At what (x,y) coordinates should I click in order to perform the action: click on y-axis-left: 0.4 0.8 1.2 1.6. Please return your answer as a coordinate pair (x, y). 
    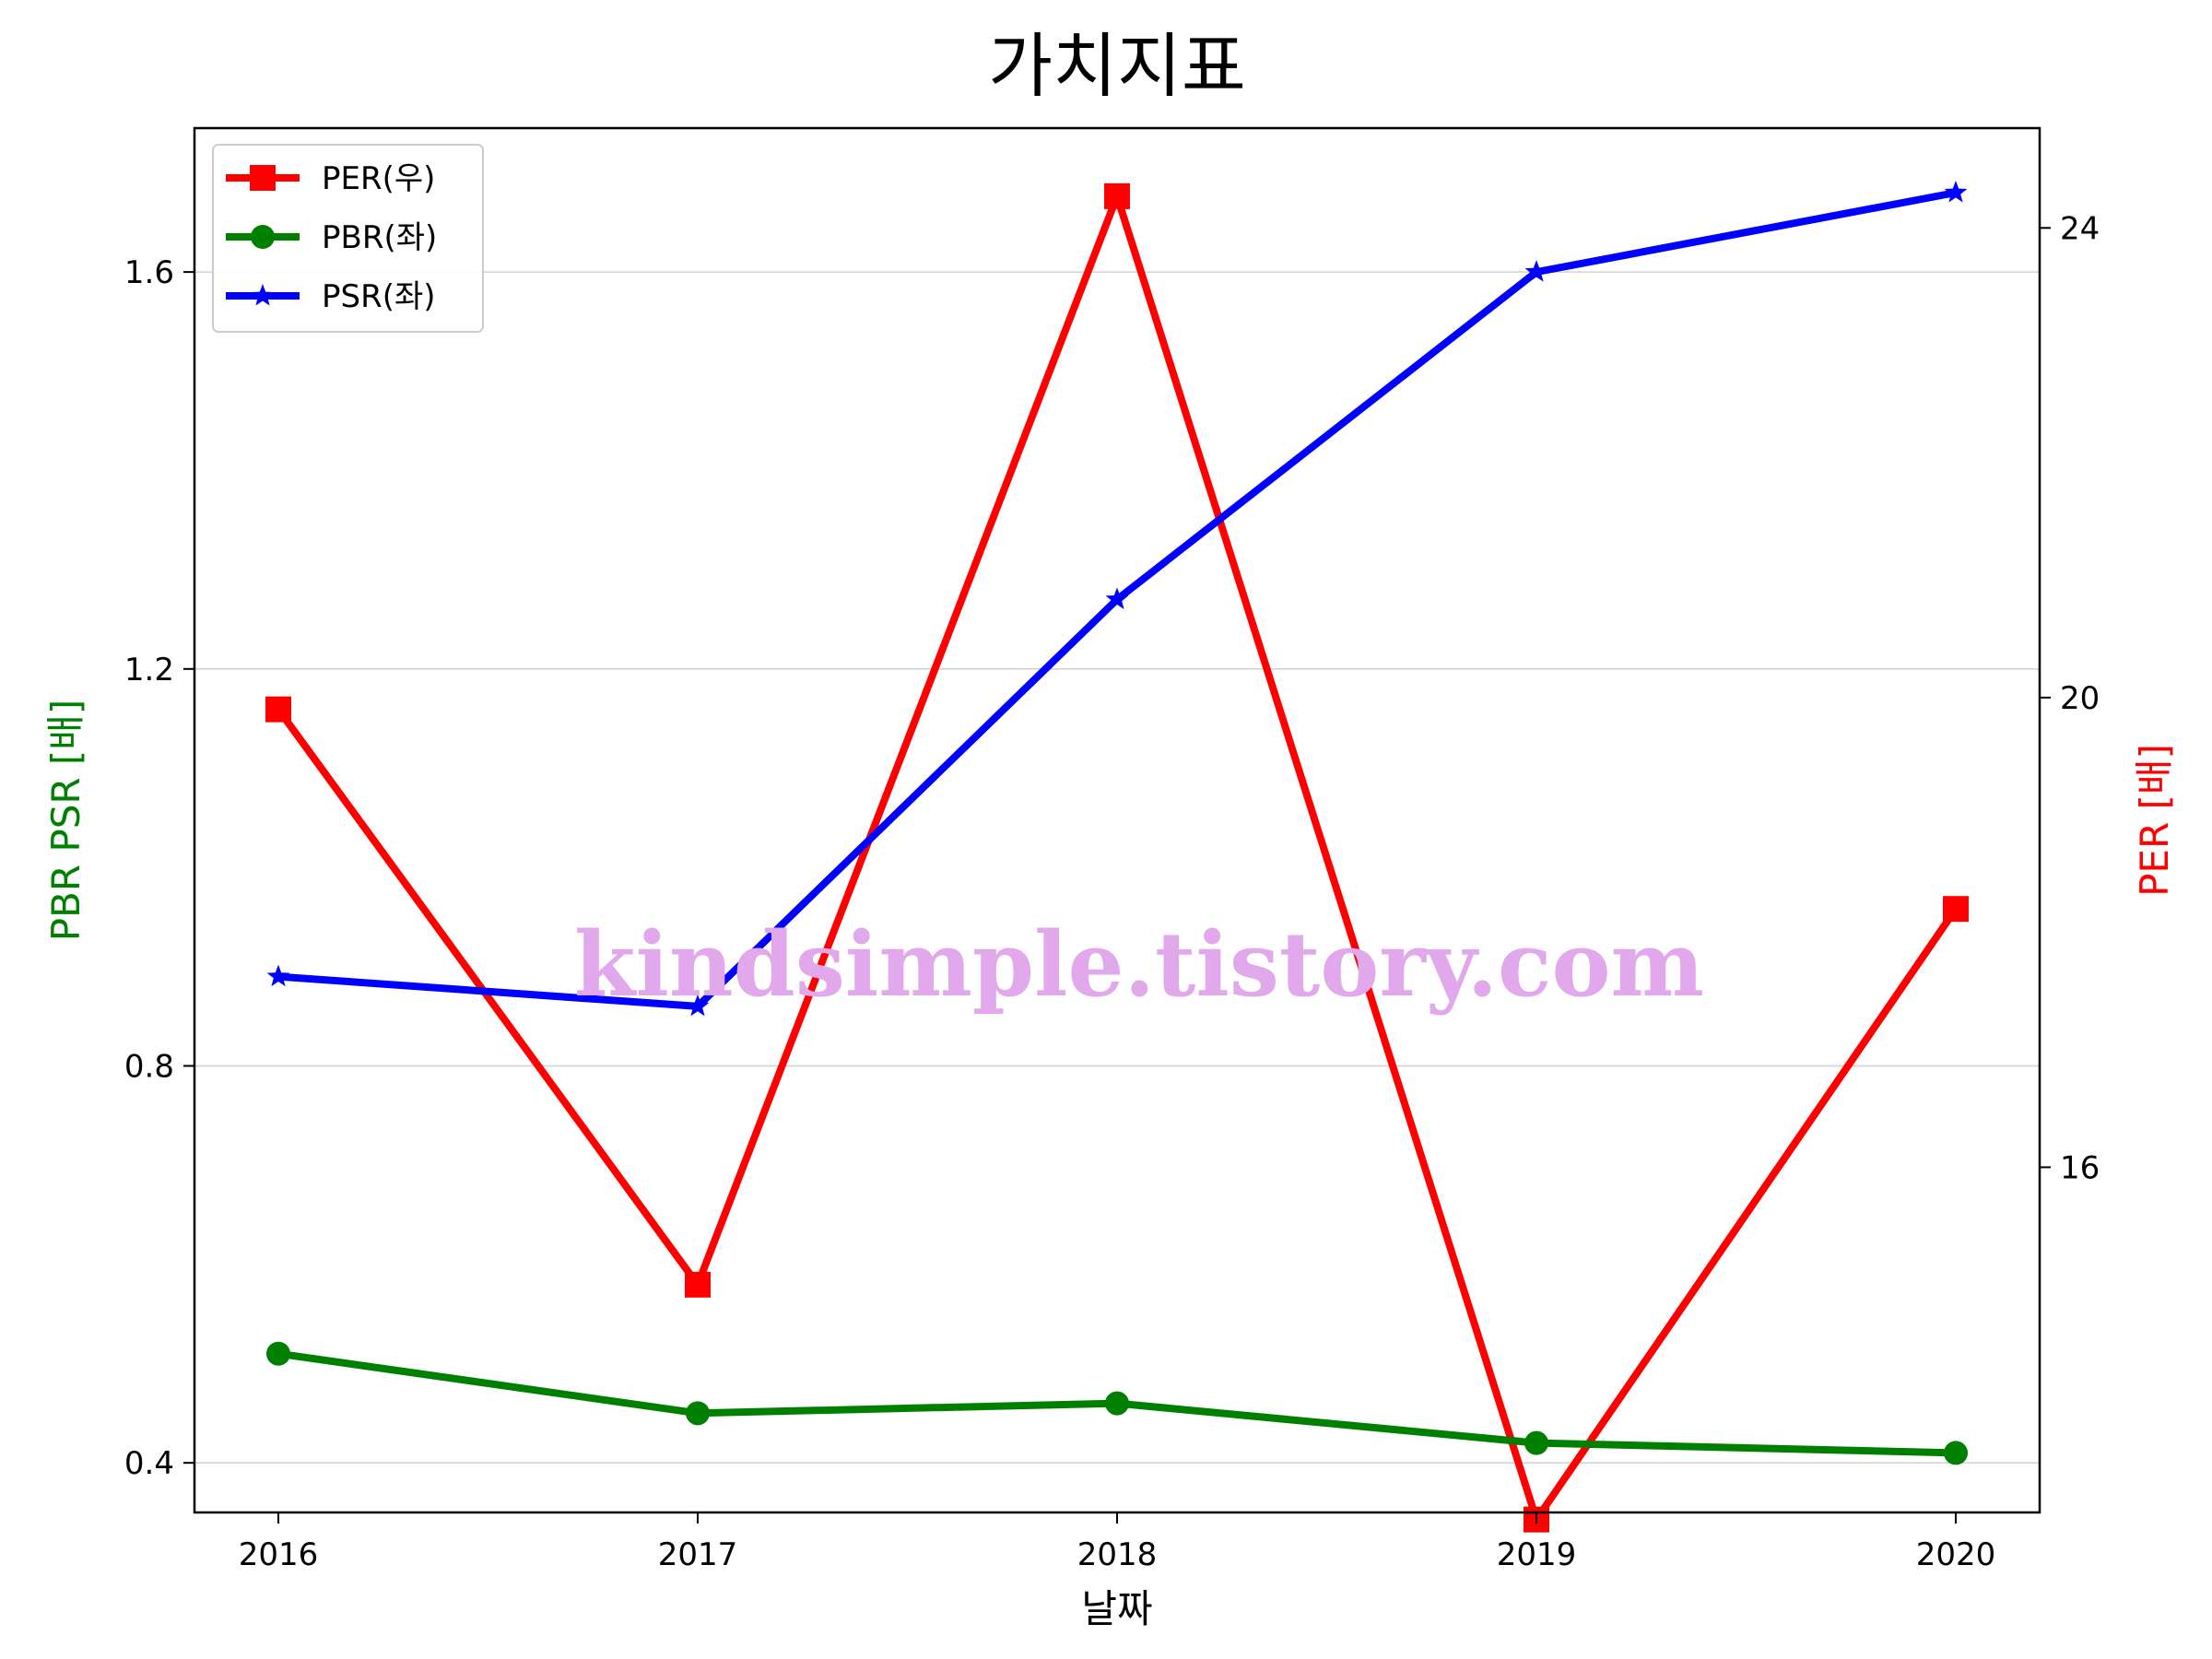
    Looking at the image, I should click on (159, 868).